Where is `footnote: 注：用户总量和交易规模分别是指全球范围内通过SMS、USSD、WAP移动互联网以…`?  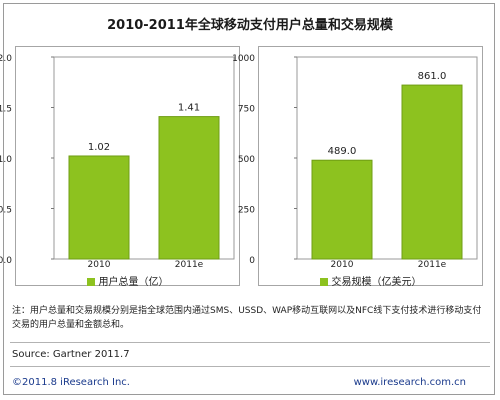 footnote: 注：用户总量和交易规模分别是指全球范围内通过SMS、USSD、WAP移动互联网以… is located at coordinates (247, 318).